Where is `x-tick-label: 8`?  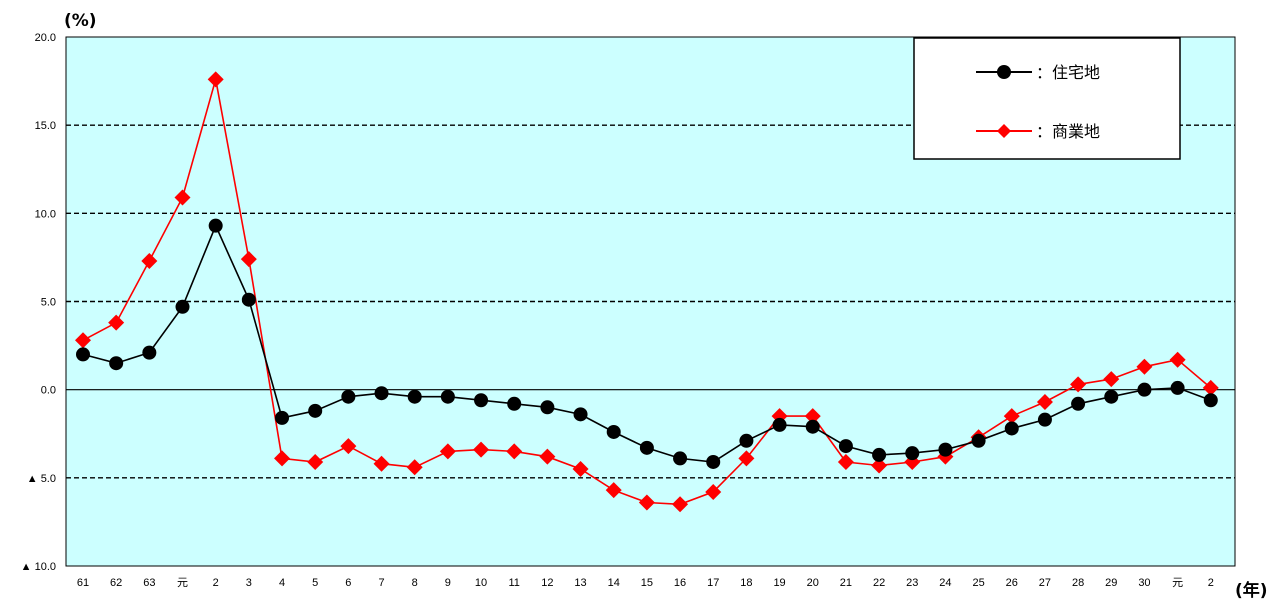 x-tick-label: 8 is located at coordinates (415, 583).